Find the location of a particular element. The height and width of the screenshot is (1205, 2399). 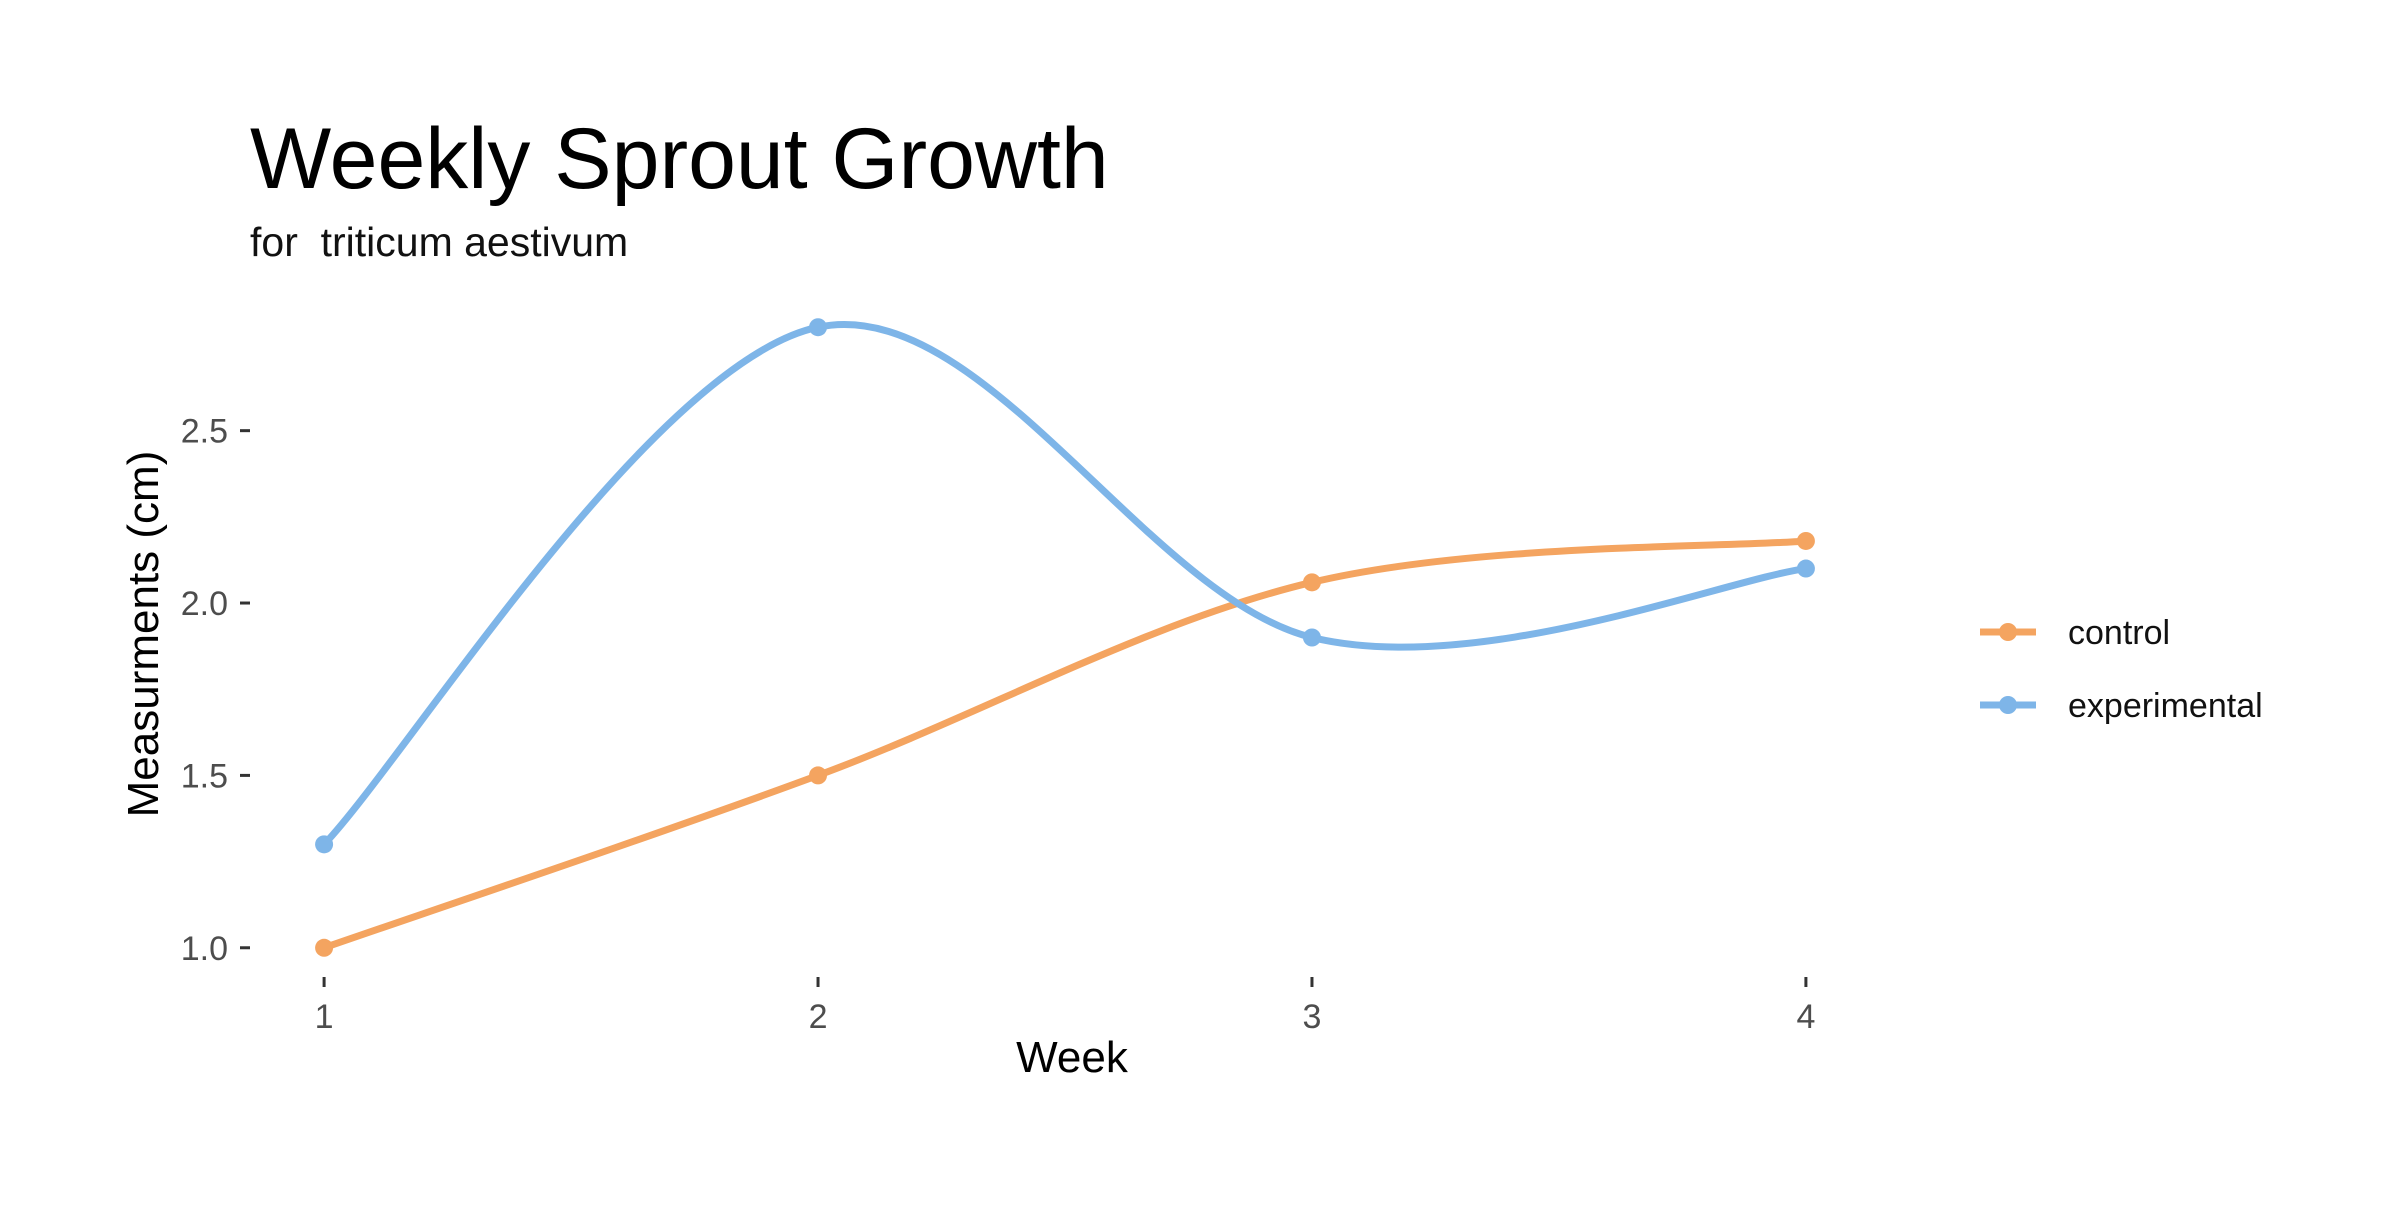

x-tick-label: 1 is located at coordinates (324, 1017).